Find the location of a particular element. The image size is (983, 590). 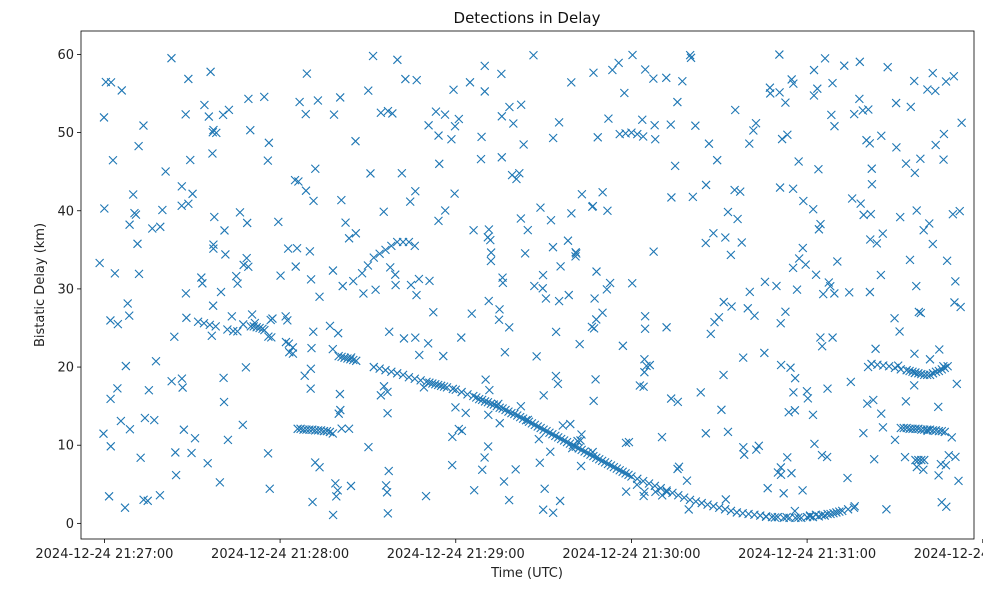

y-tick-label: 0 is located at coordinates (70, 524).